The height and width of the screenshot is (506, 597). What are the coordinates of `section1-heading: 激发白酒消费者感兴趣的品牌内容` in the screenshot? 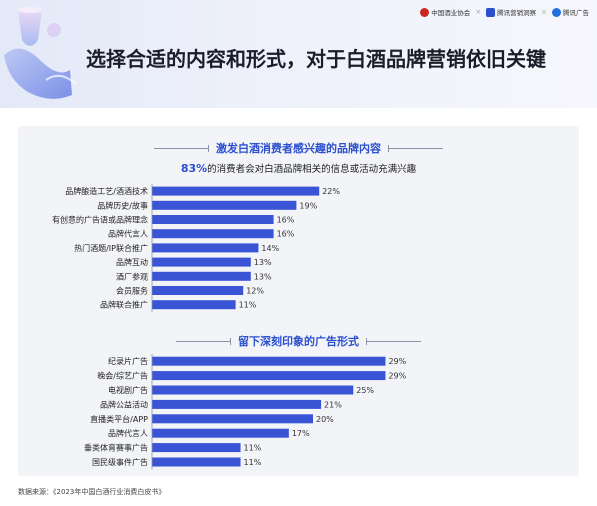 It's located at (298, 148).